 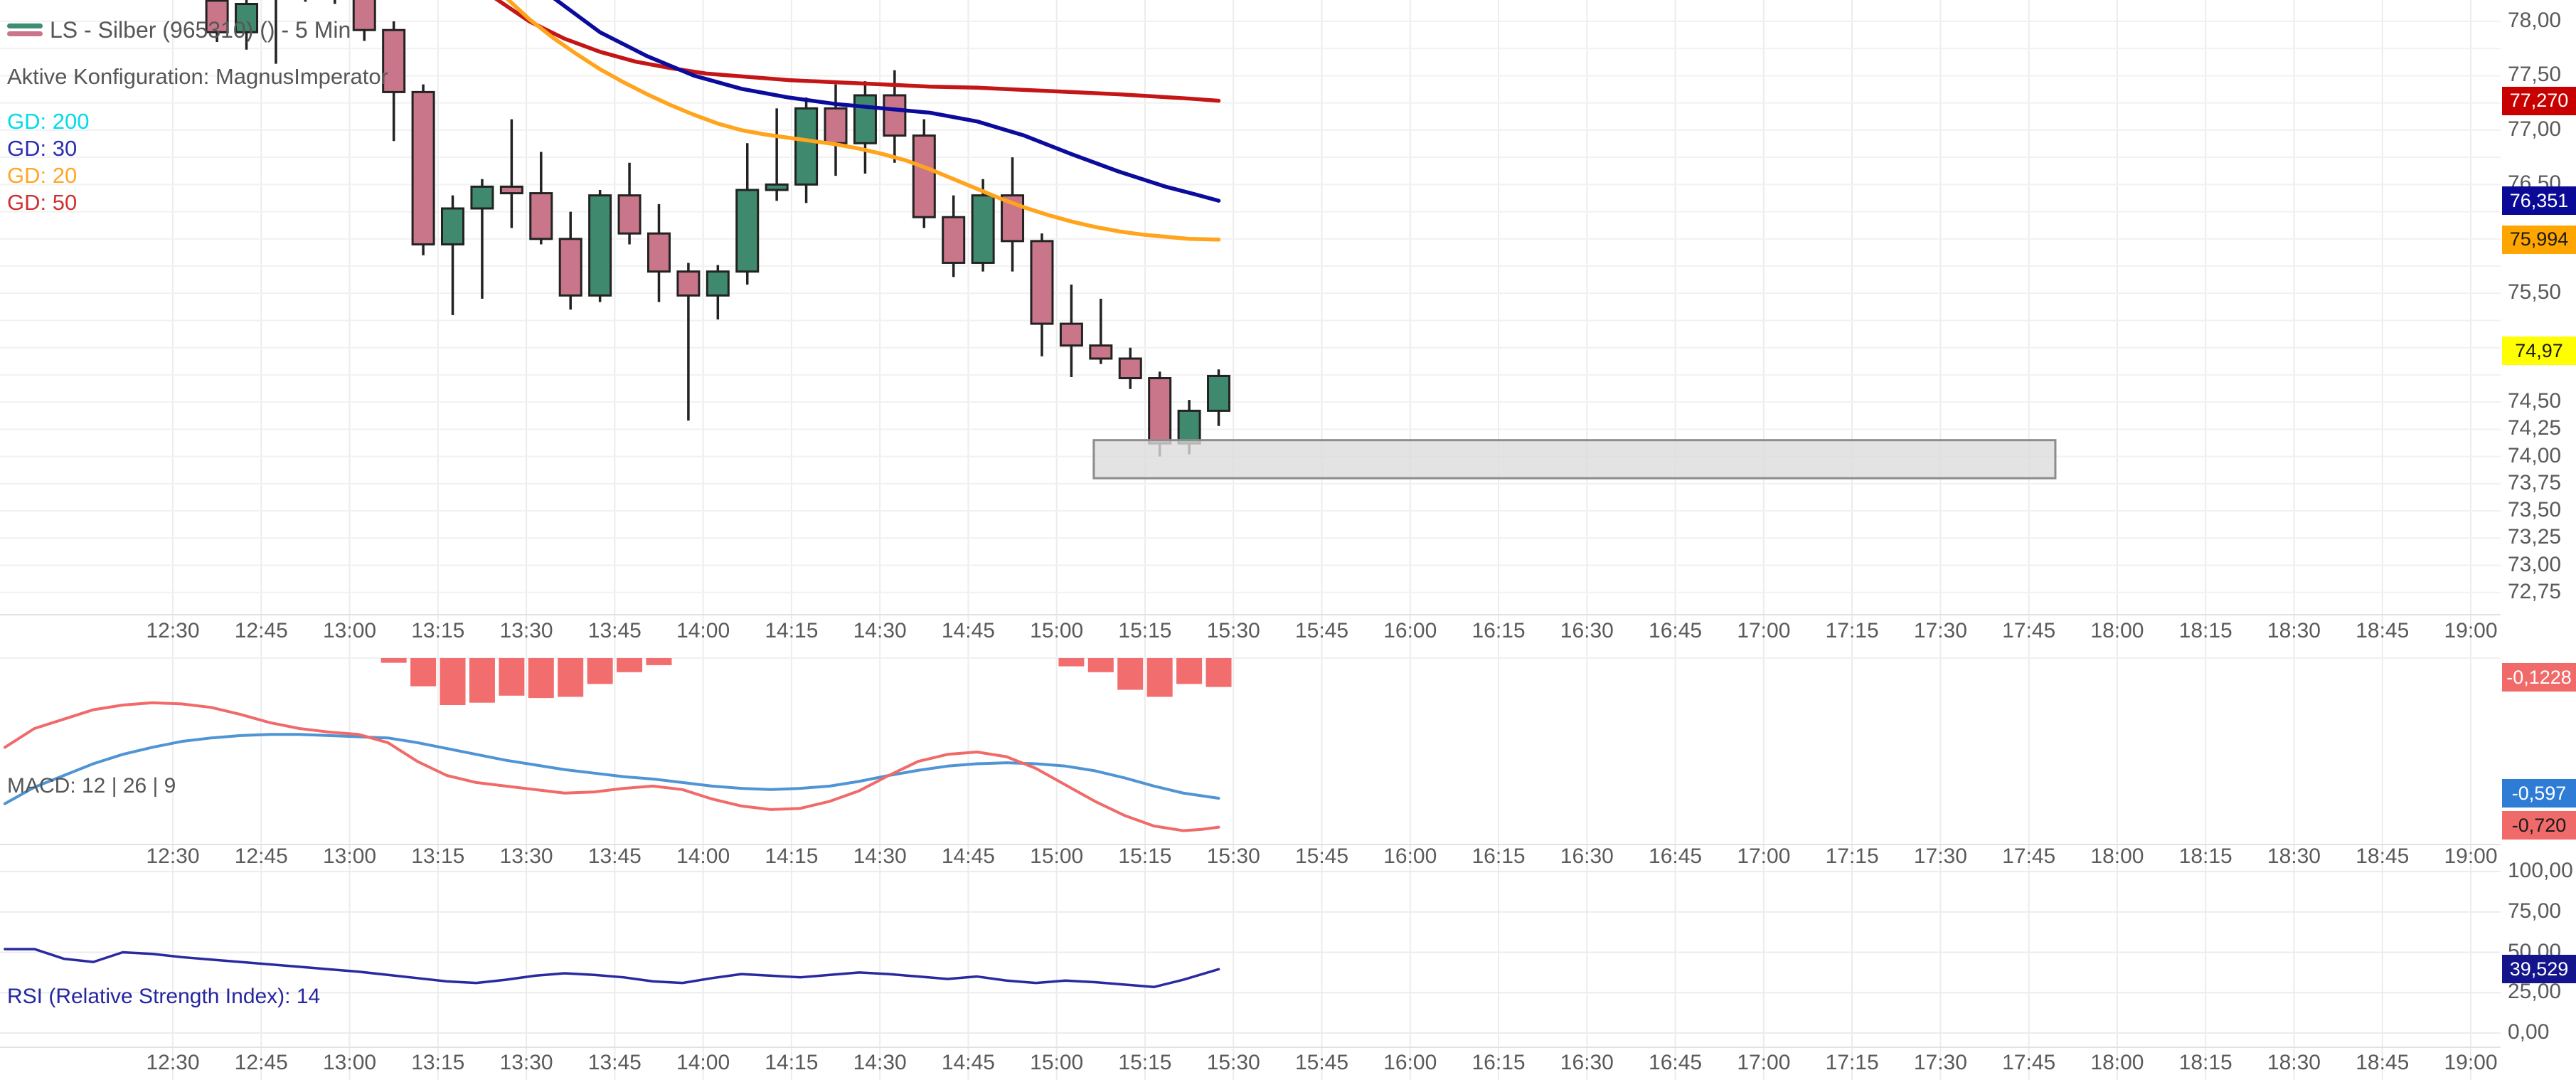 What do you see at coordinates (611, 769) in the screenshot?
I see `macd-signal-line` at bounding box center [611, 769].